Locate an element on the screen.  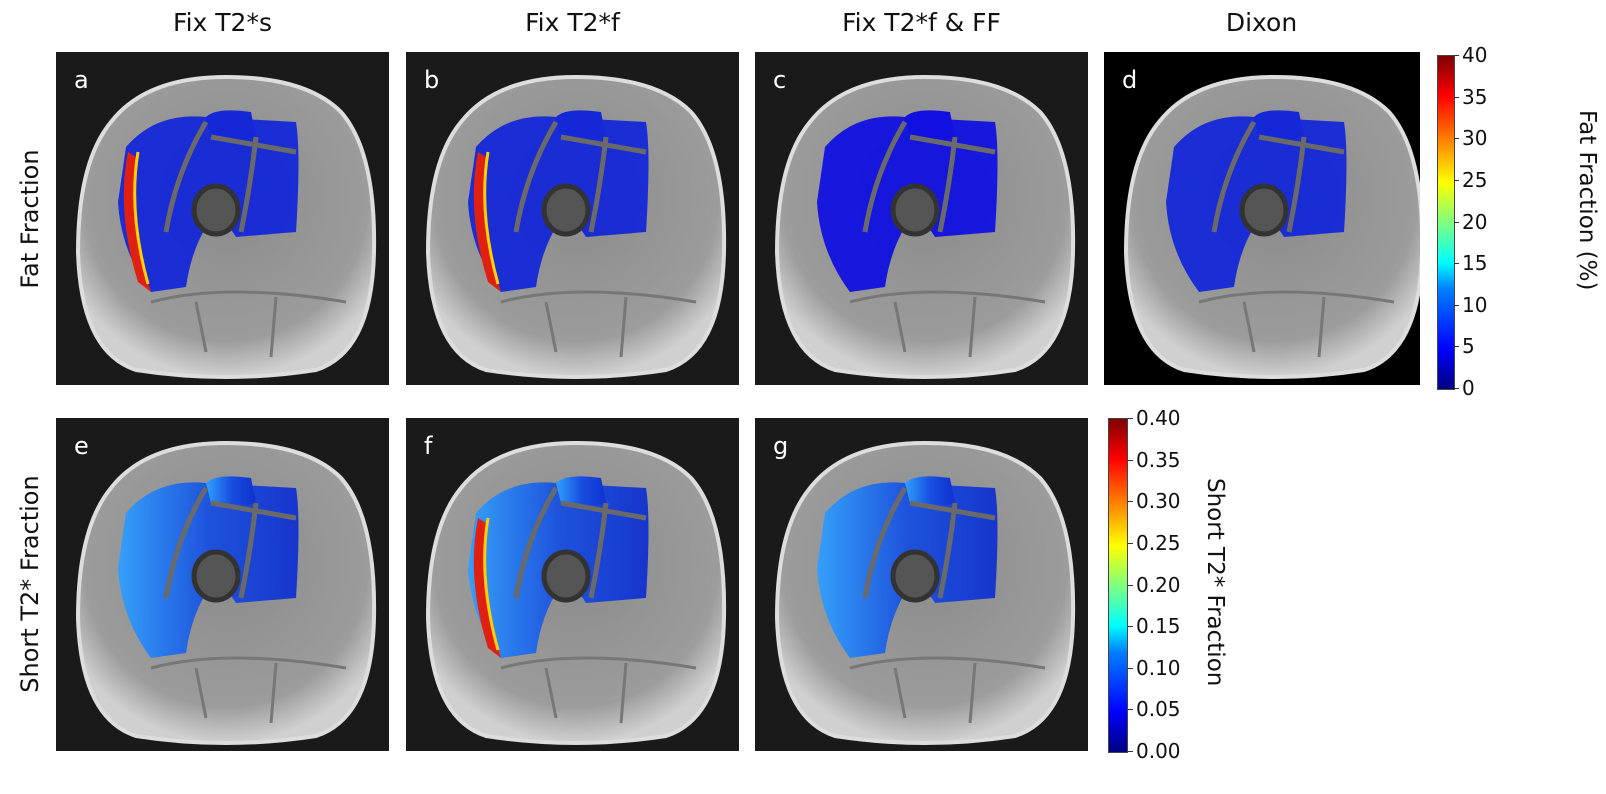
colorbar-tick-label: 0.40 is located at coordinates (1154, 418).